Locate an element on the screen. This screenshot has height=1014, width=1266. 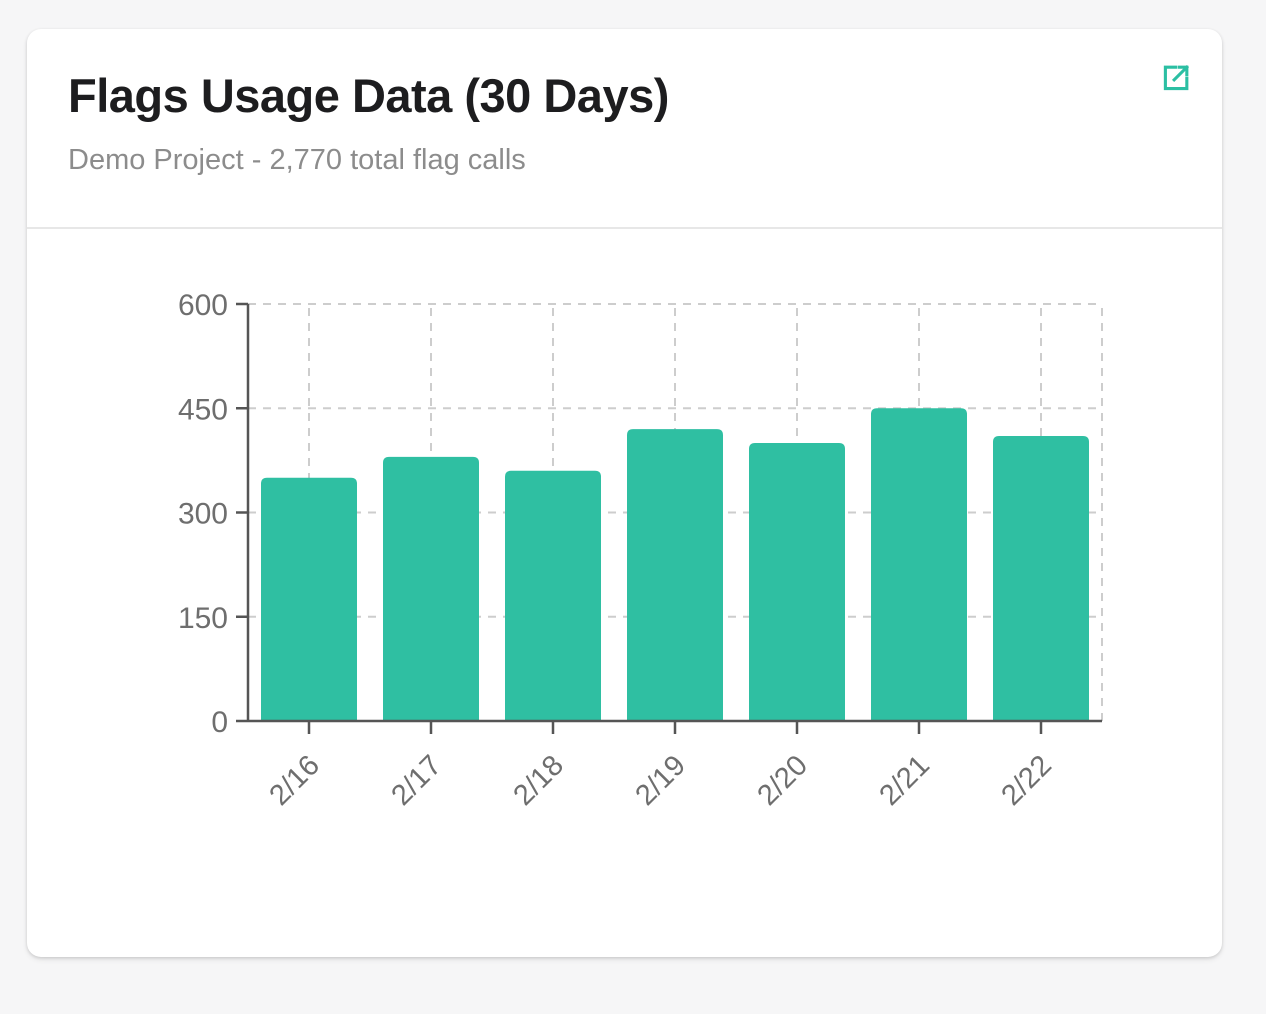
x-tick-label-2/18: 2/18 is located at coordinates (538, 780).